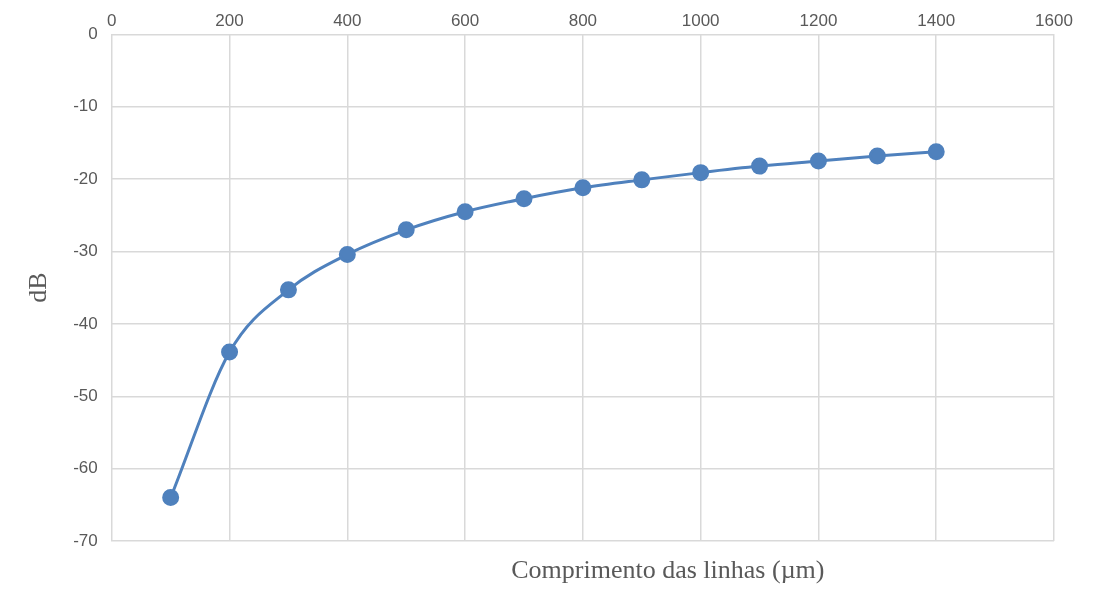  Describe the element at coordinates (85, 468) in the screenshot. I see `y-tick-label: -60` at that location.